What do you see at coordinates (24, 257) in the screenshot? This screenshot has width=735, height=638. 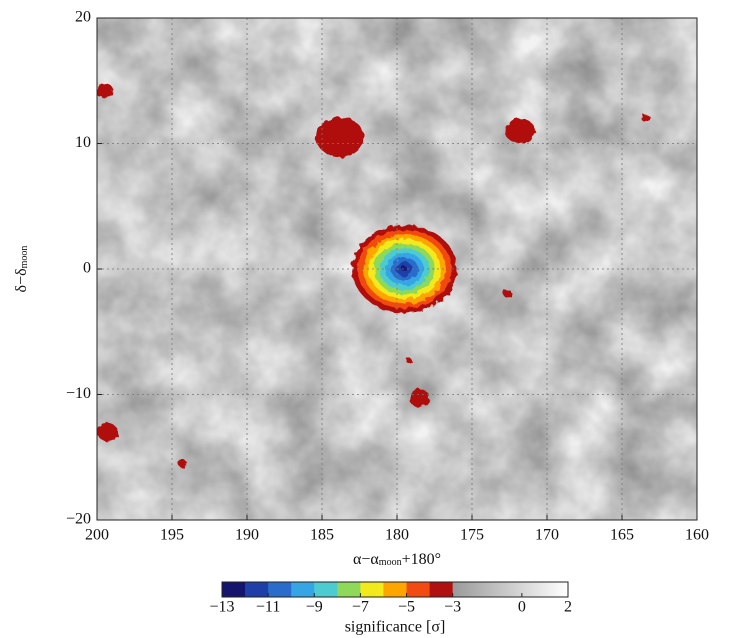 I see `y-label-sub: moon` at bounding box center [24, 257].